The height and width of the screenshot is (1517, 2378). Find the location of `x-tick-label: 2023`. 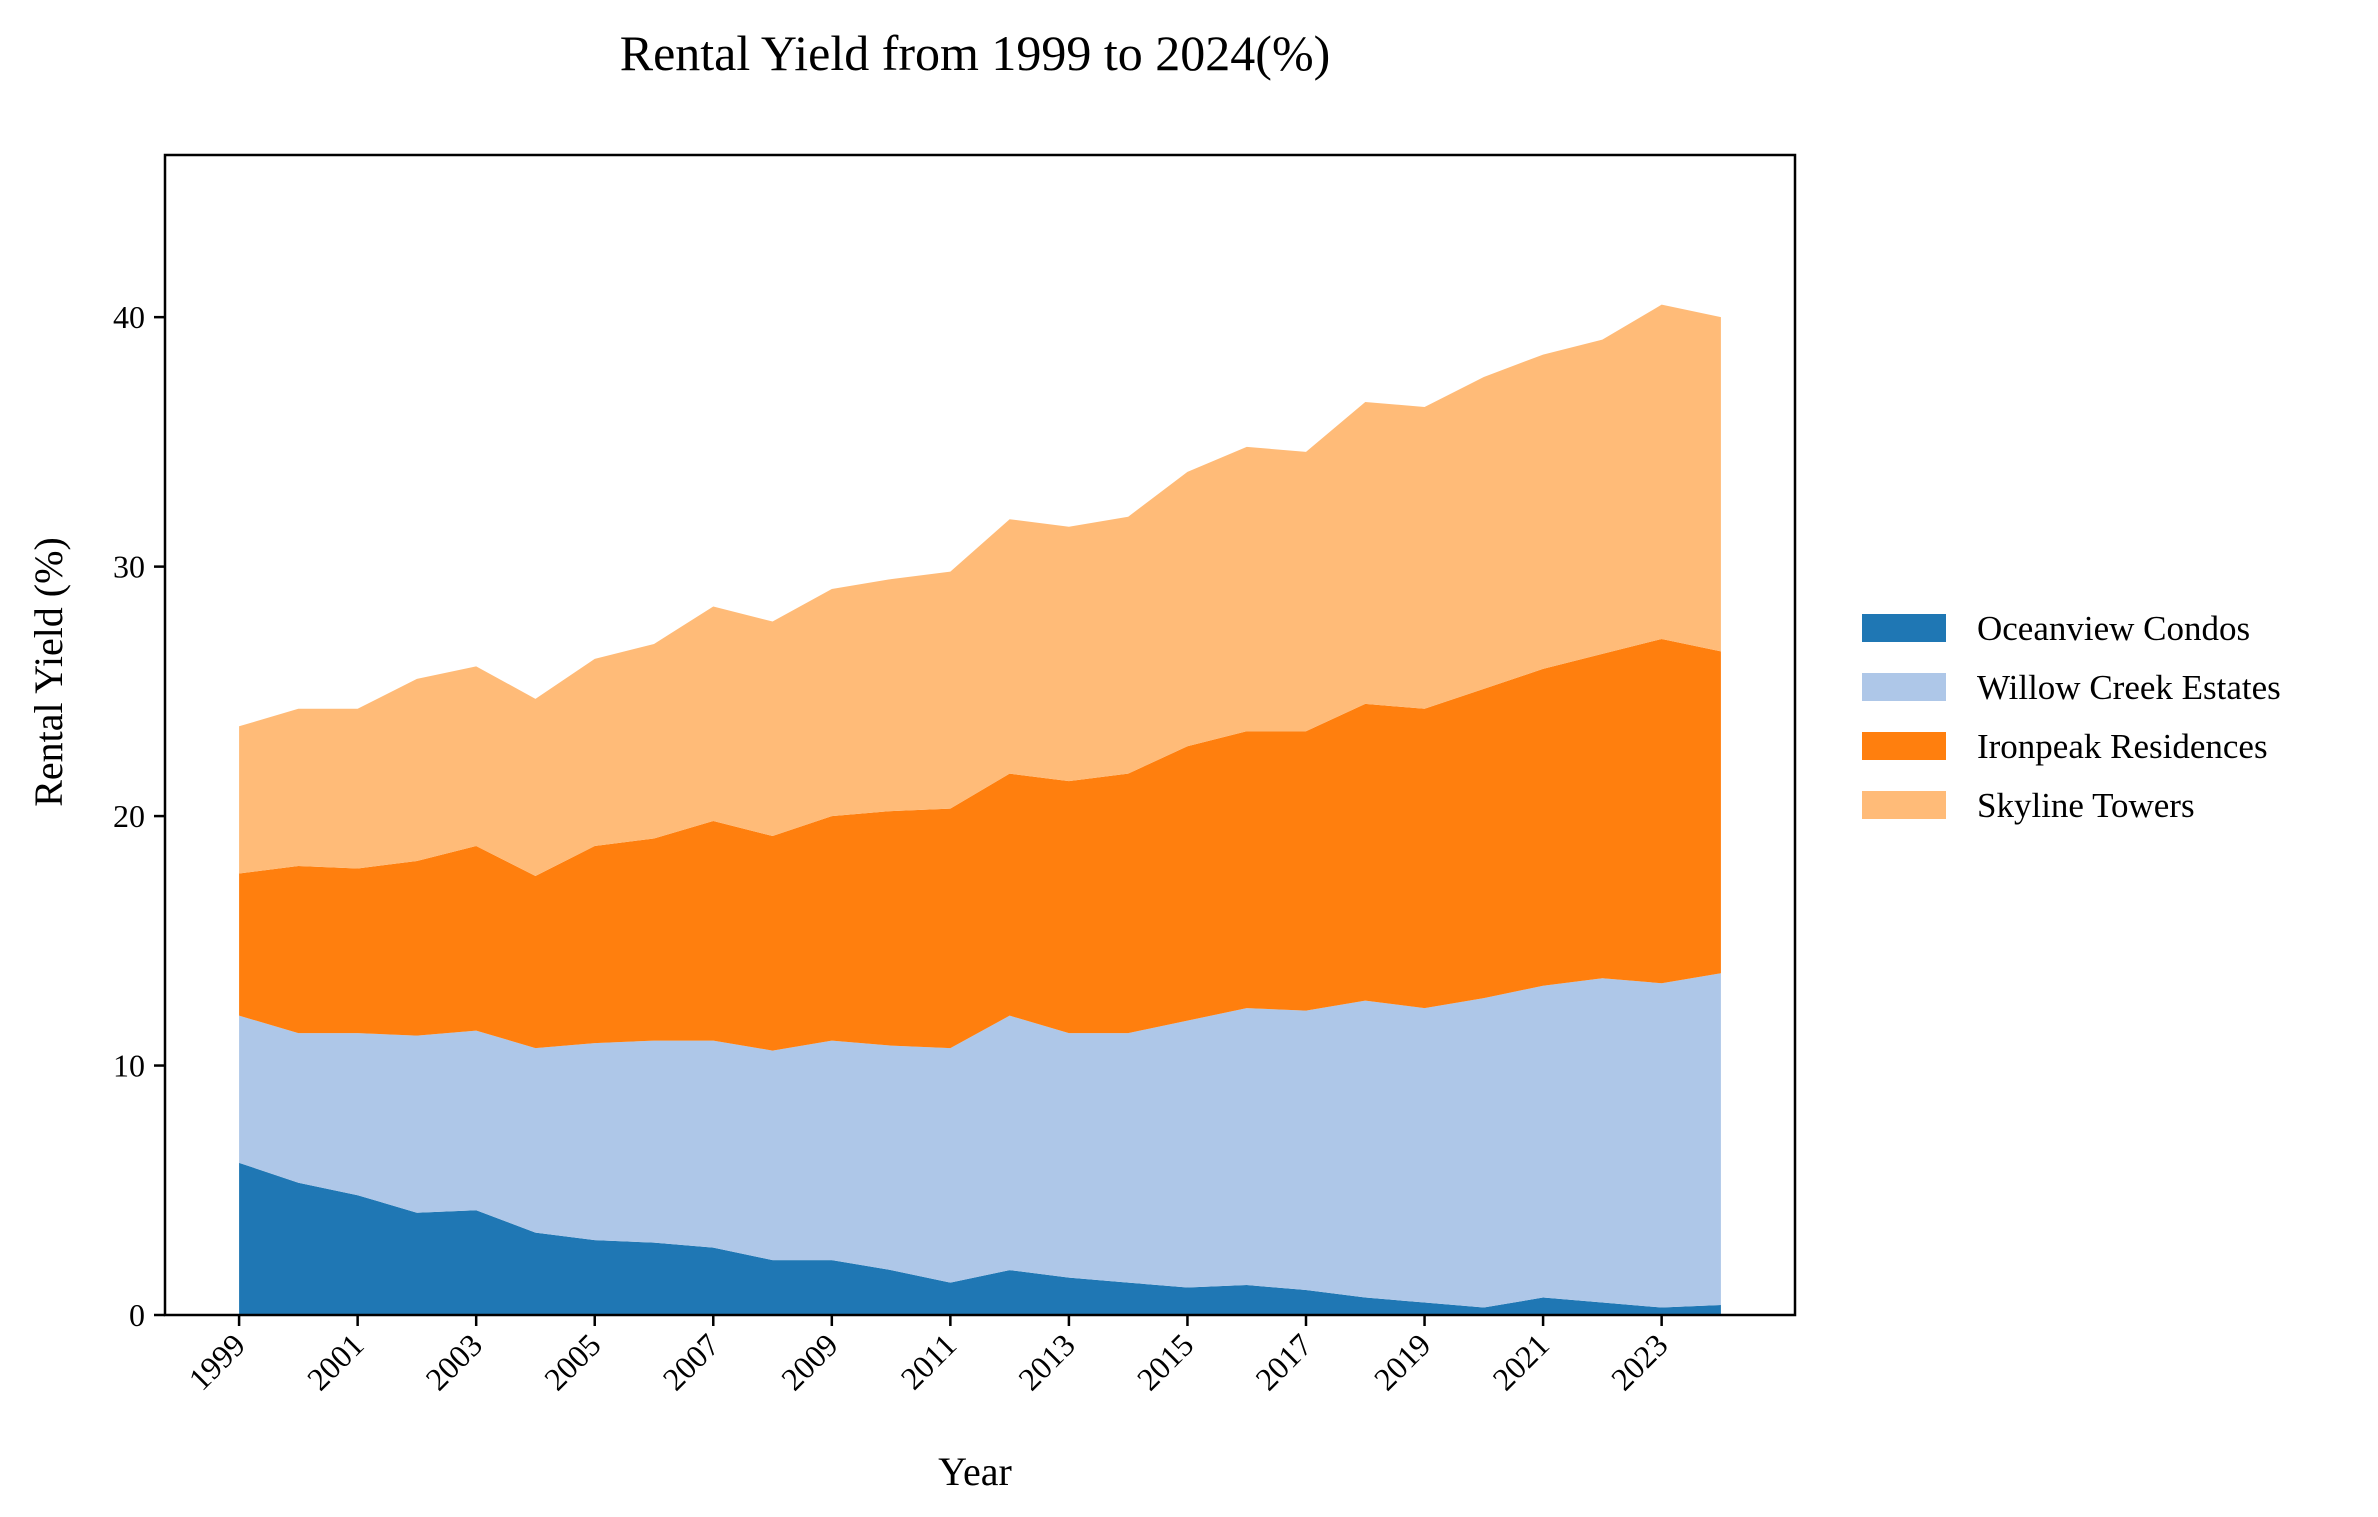

x-tick-label: 2023 is located at coordinates (1639, 1361).